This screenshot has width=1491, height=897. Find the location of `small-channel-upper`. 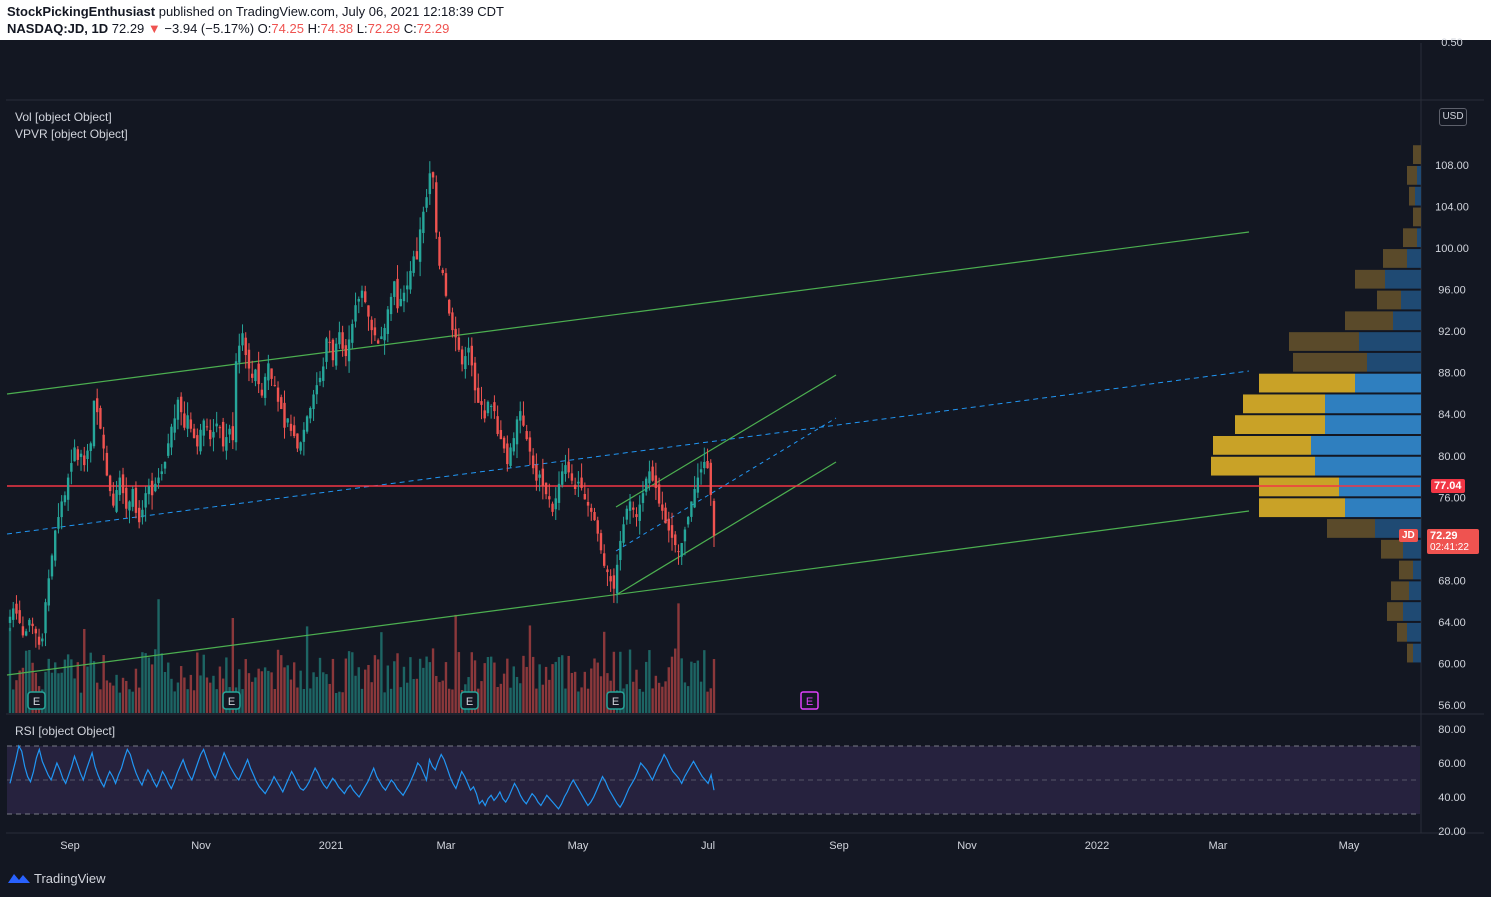

small-channel-upper is located at coordinates (726, 441).